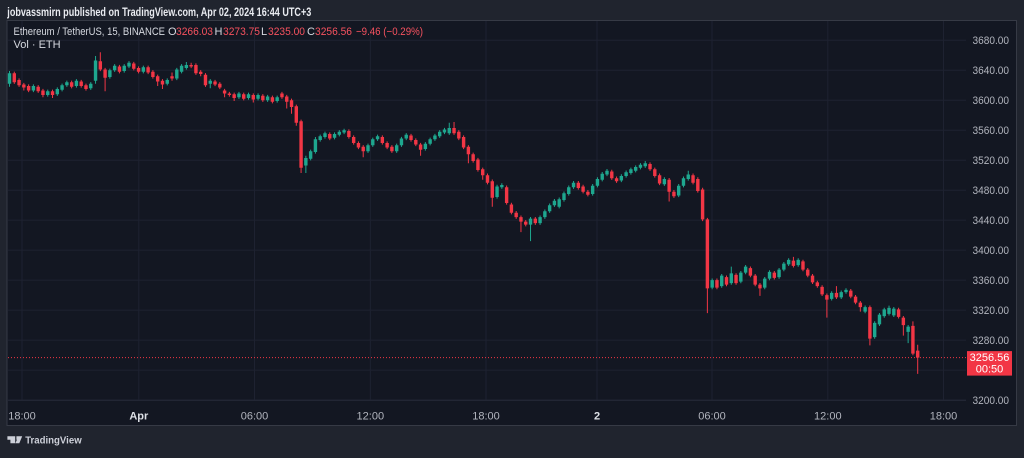 The width and height of the screenshot is (1024, 458). I want to click on svg-text: 3280.00, so click(991, 341).